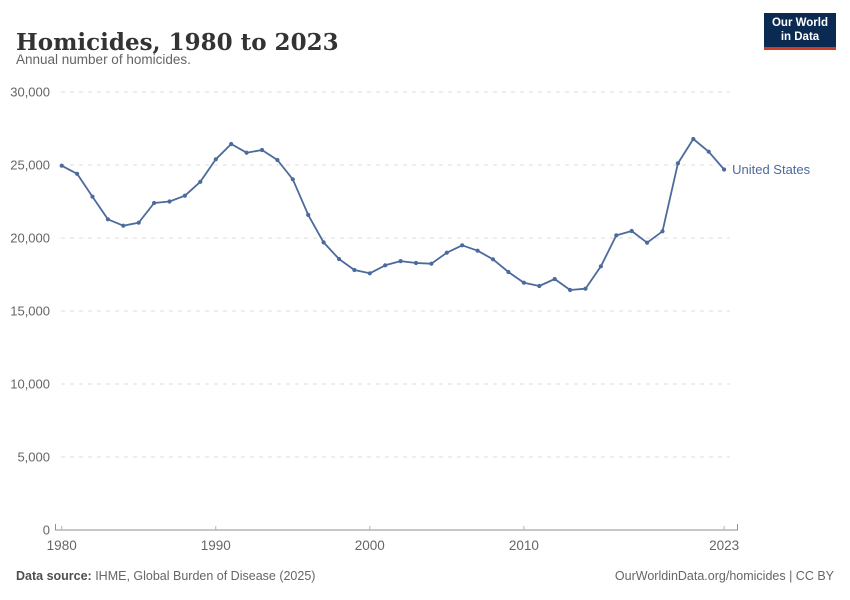 Image resolution: width=850 pixels, height=600 pixels. I want to click on page-title: Homicides, 1980 to 2023, so click(177, 43).